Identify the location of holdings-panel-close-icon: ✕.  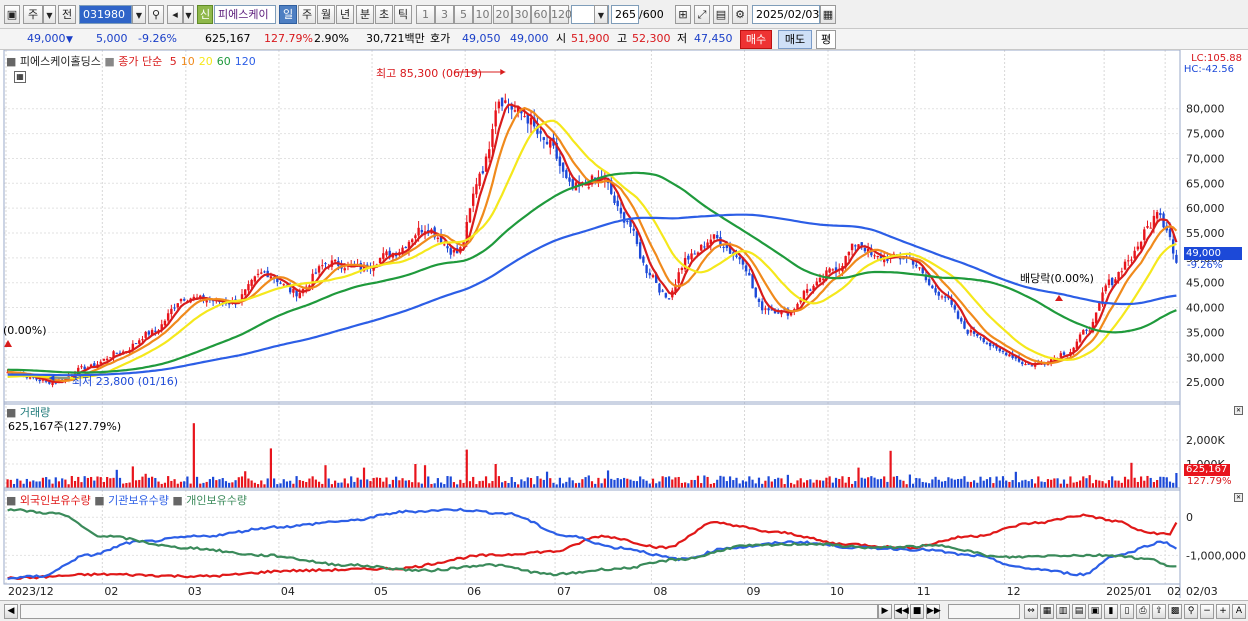
(1238, 497).